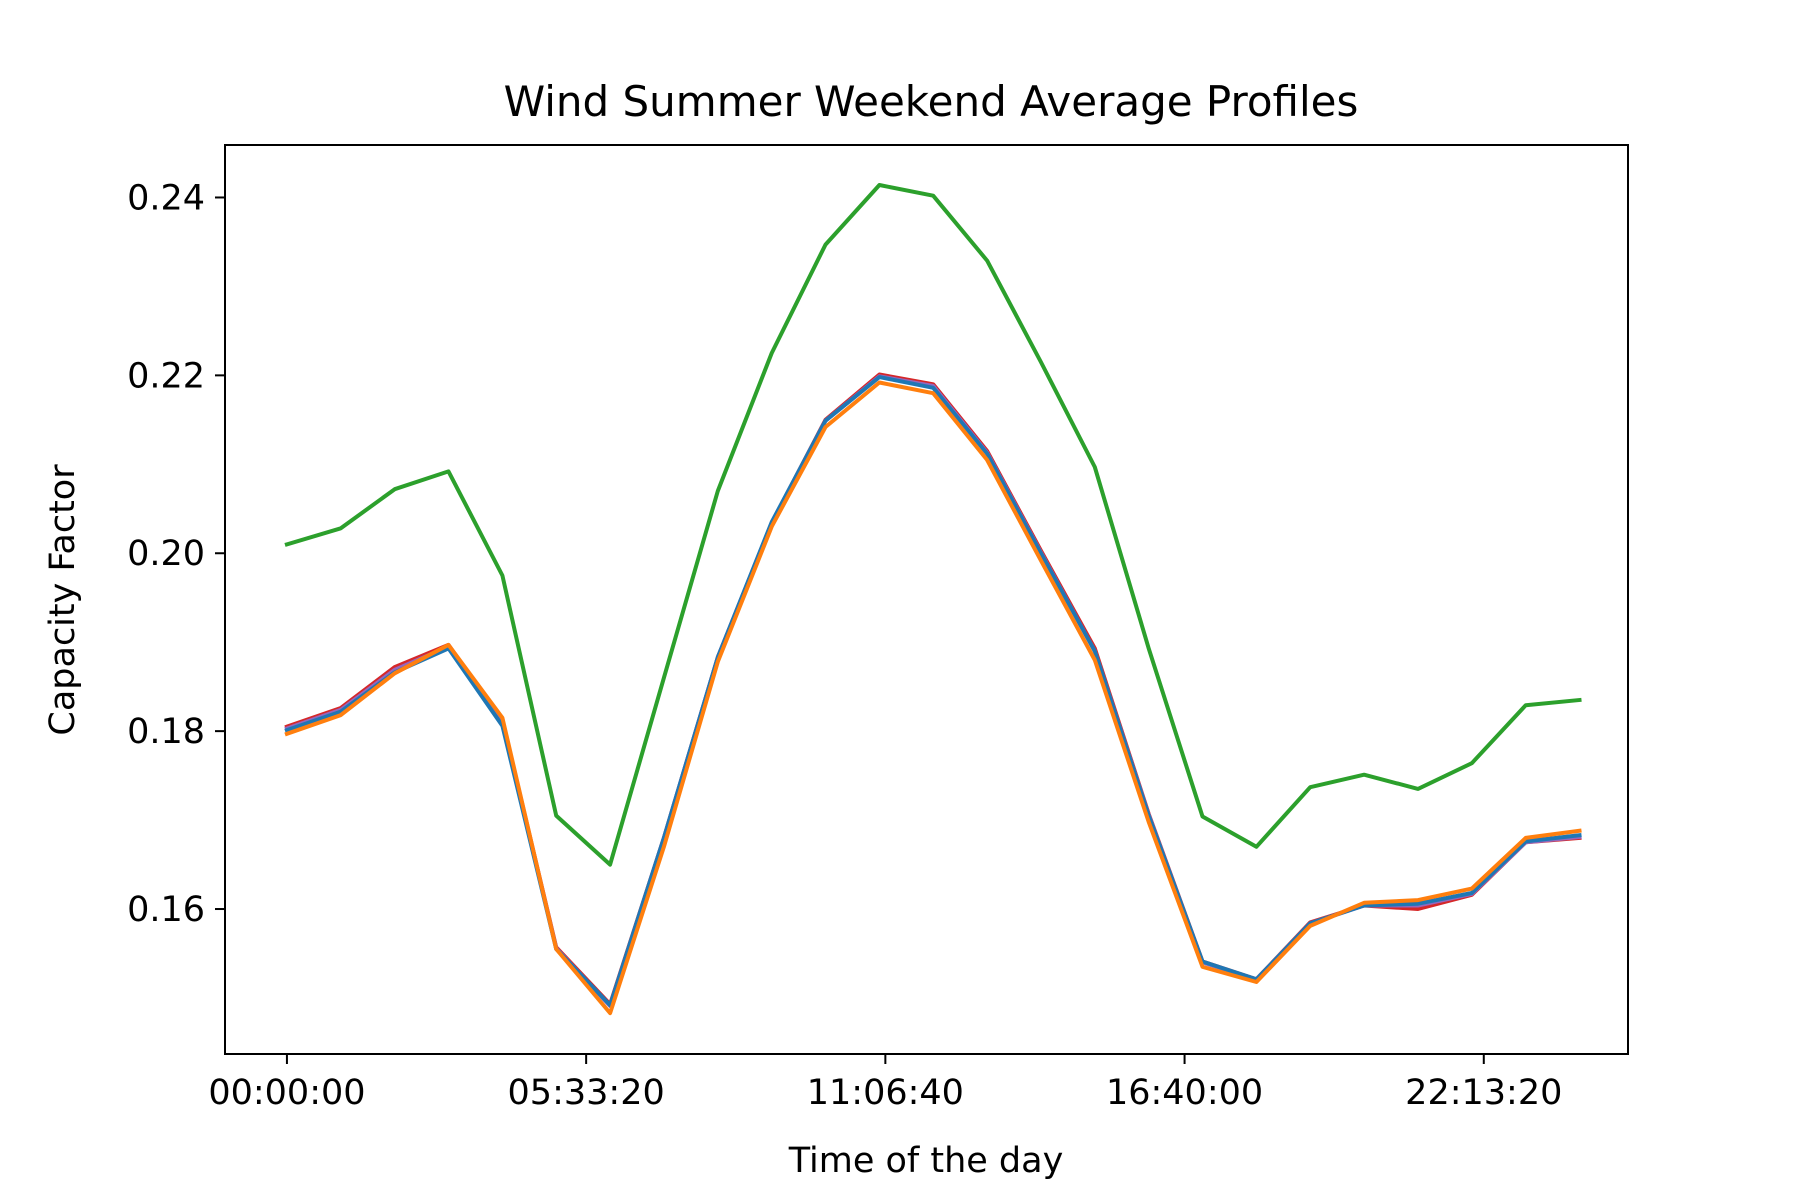 Image resolution: width=1800 pixels, height=1200 pixels. I want to click on x-axis-label: Time of the day, so click(926, 1161).